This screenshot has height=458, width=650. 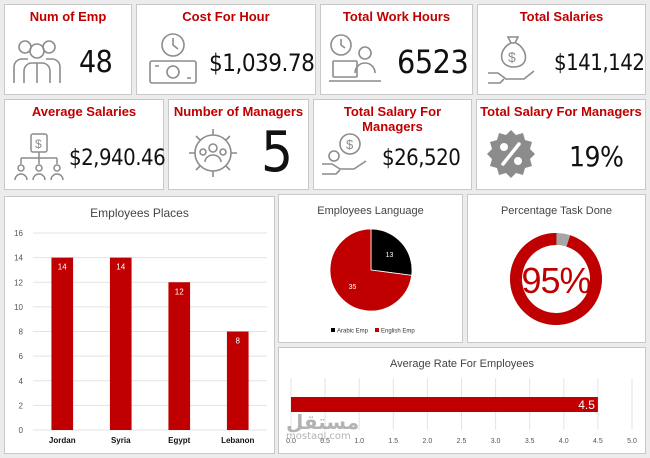 What do you see at coordinates (561, 144) in the screenshot?
I see `kpi-card-salary-managers-pct: Total Salary For Managers 19%` at bounding box center [561, 144].